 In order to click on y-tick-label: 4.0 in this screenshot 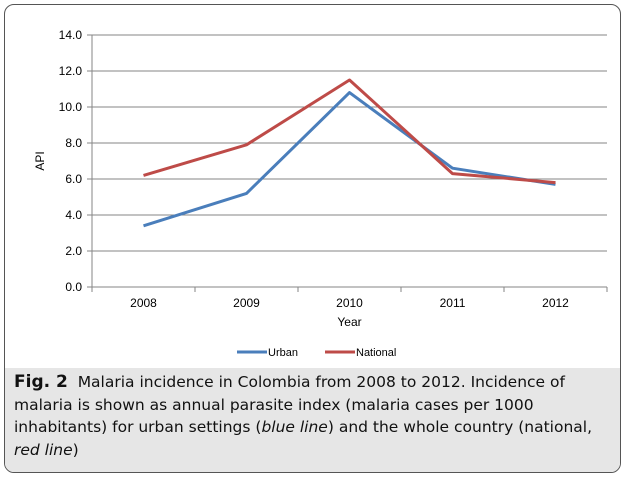, I will do `click(73, 215)`.